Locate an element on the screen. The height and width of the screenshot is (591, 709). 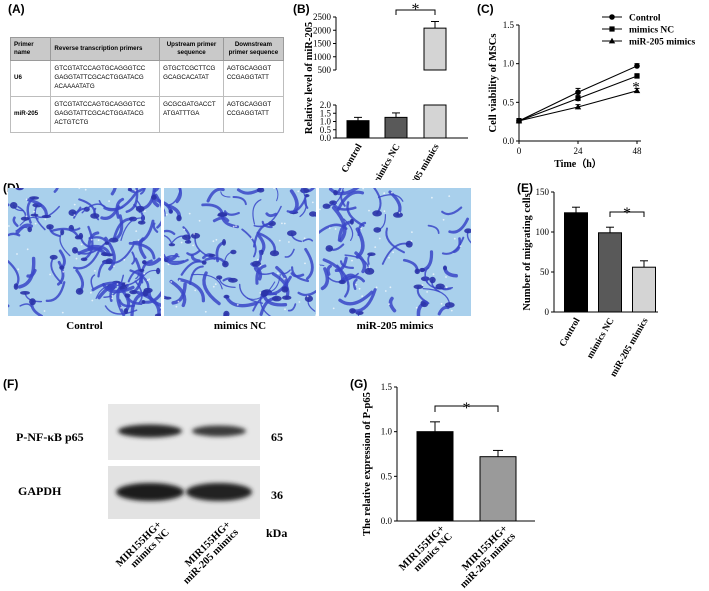
x-axis-title: Time（h） is located at coordinates (578, 163).